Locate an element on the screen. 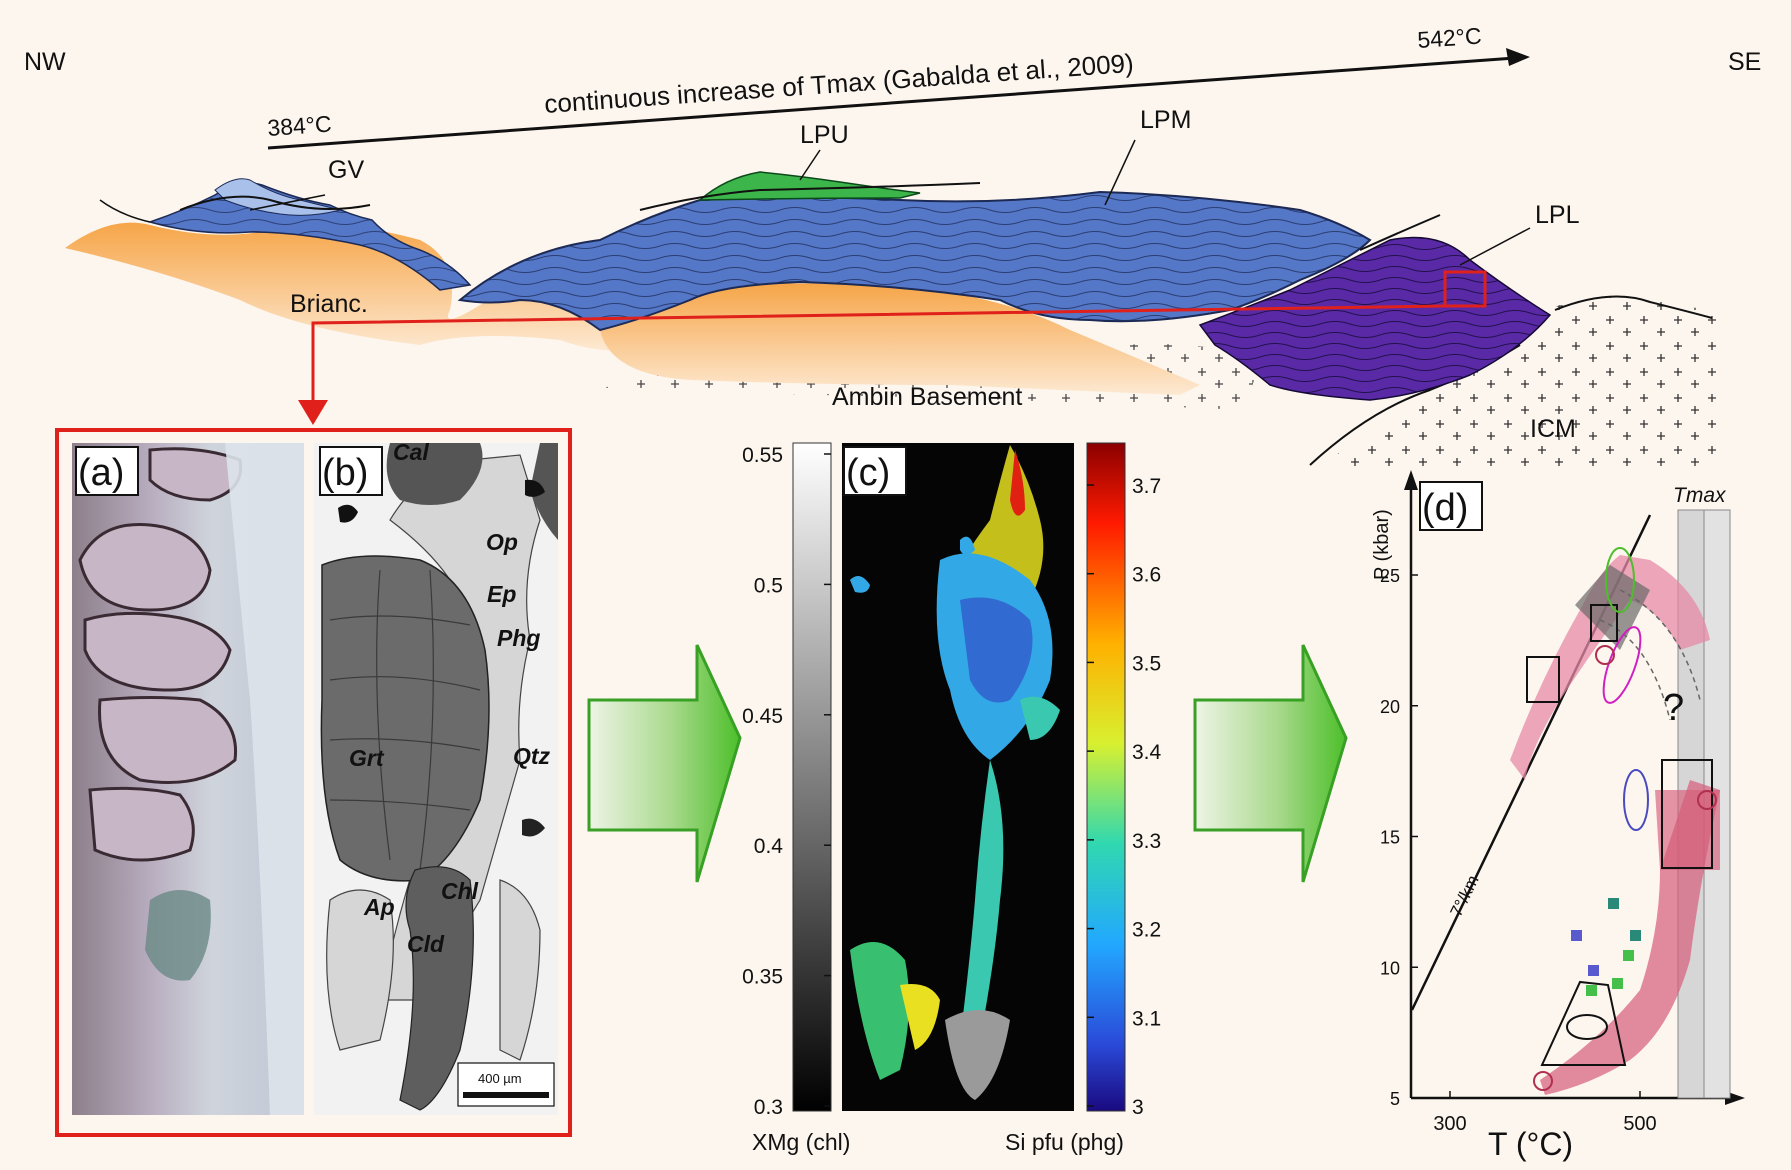 The height and width of the screenshot is (1170, 1791). question-mark: ? is located at coordinates (1673, 708).